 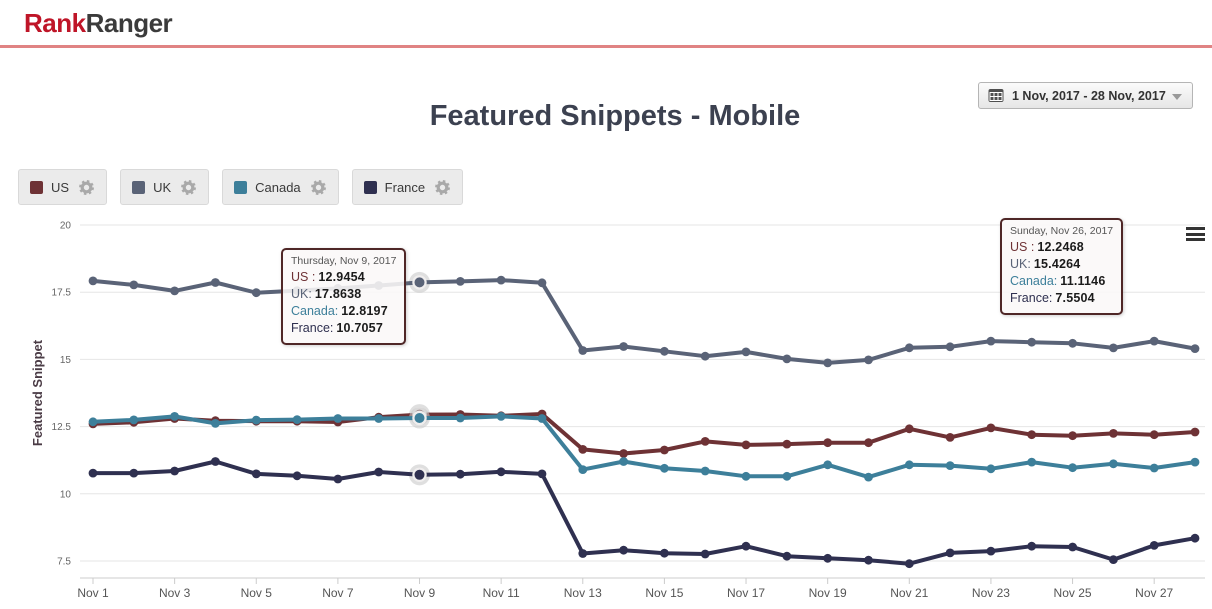 I want to click on tooltip-row: US :12.2468, so click(x=1047, y=247).